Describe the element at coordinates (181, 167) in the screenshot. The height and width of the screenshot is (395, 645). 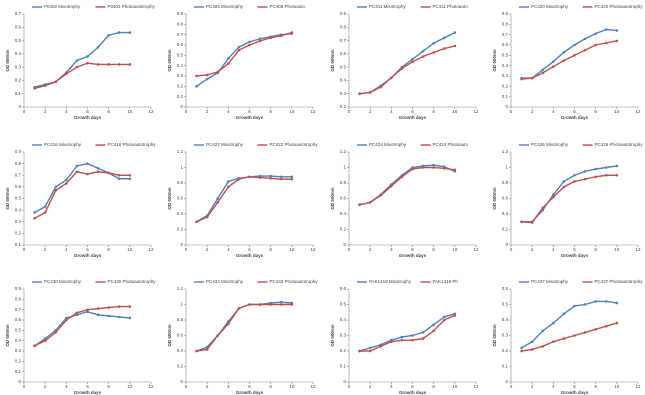
I see `y-tick-label: 1` at that location.